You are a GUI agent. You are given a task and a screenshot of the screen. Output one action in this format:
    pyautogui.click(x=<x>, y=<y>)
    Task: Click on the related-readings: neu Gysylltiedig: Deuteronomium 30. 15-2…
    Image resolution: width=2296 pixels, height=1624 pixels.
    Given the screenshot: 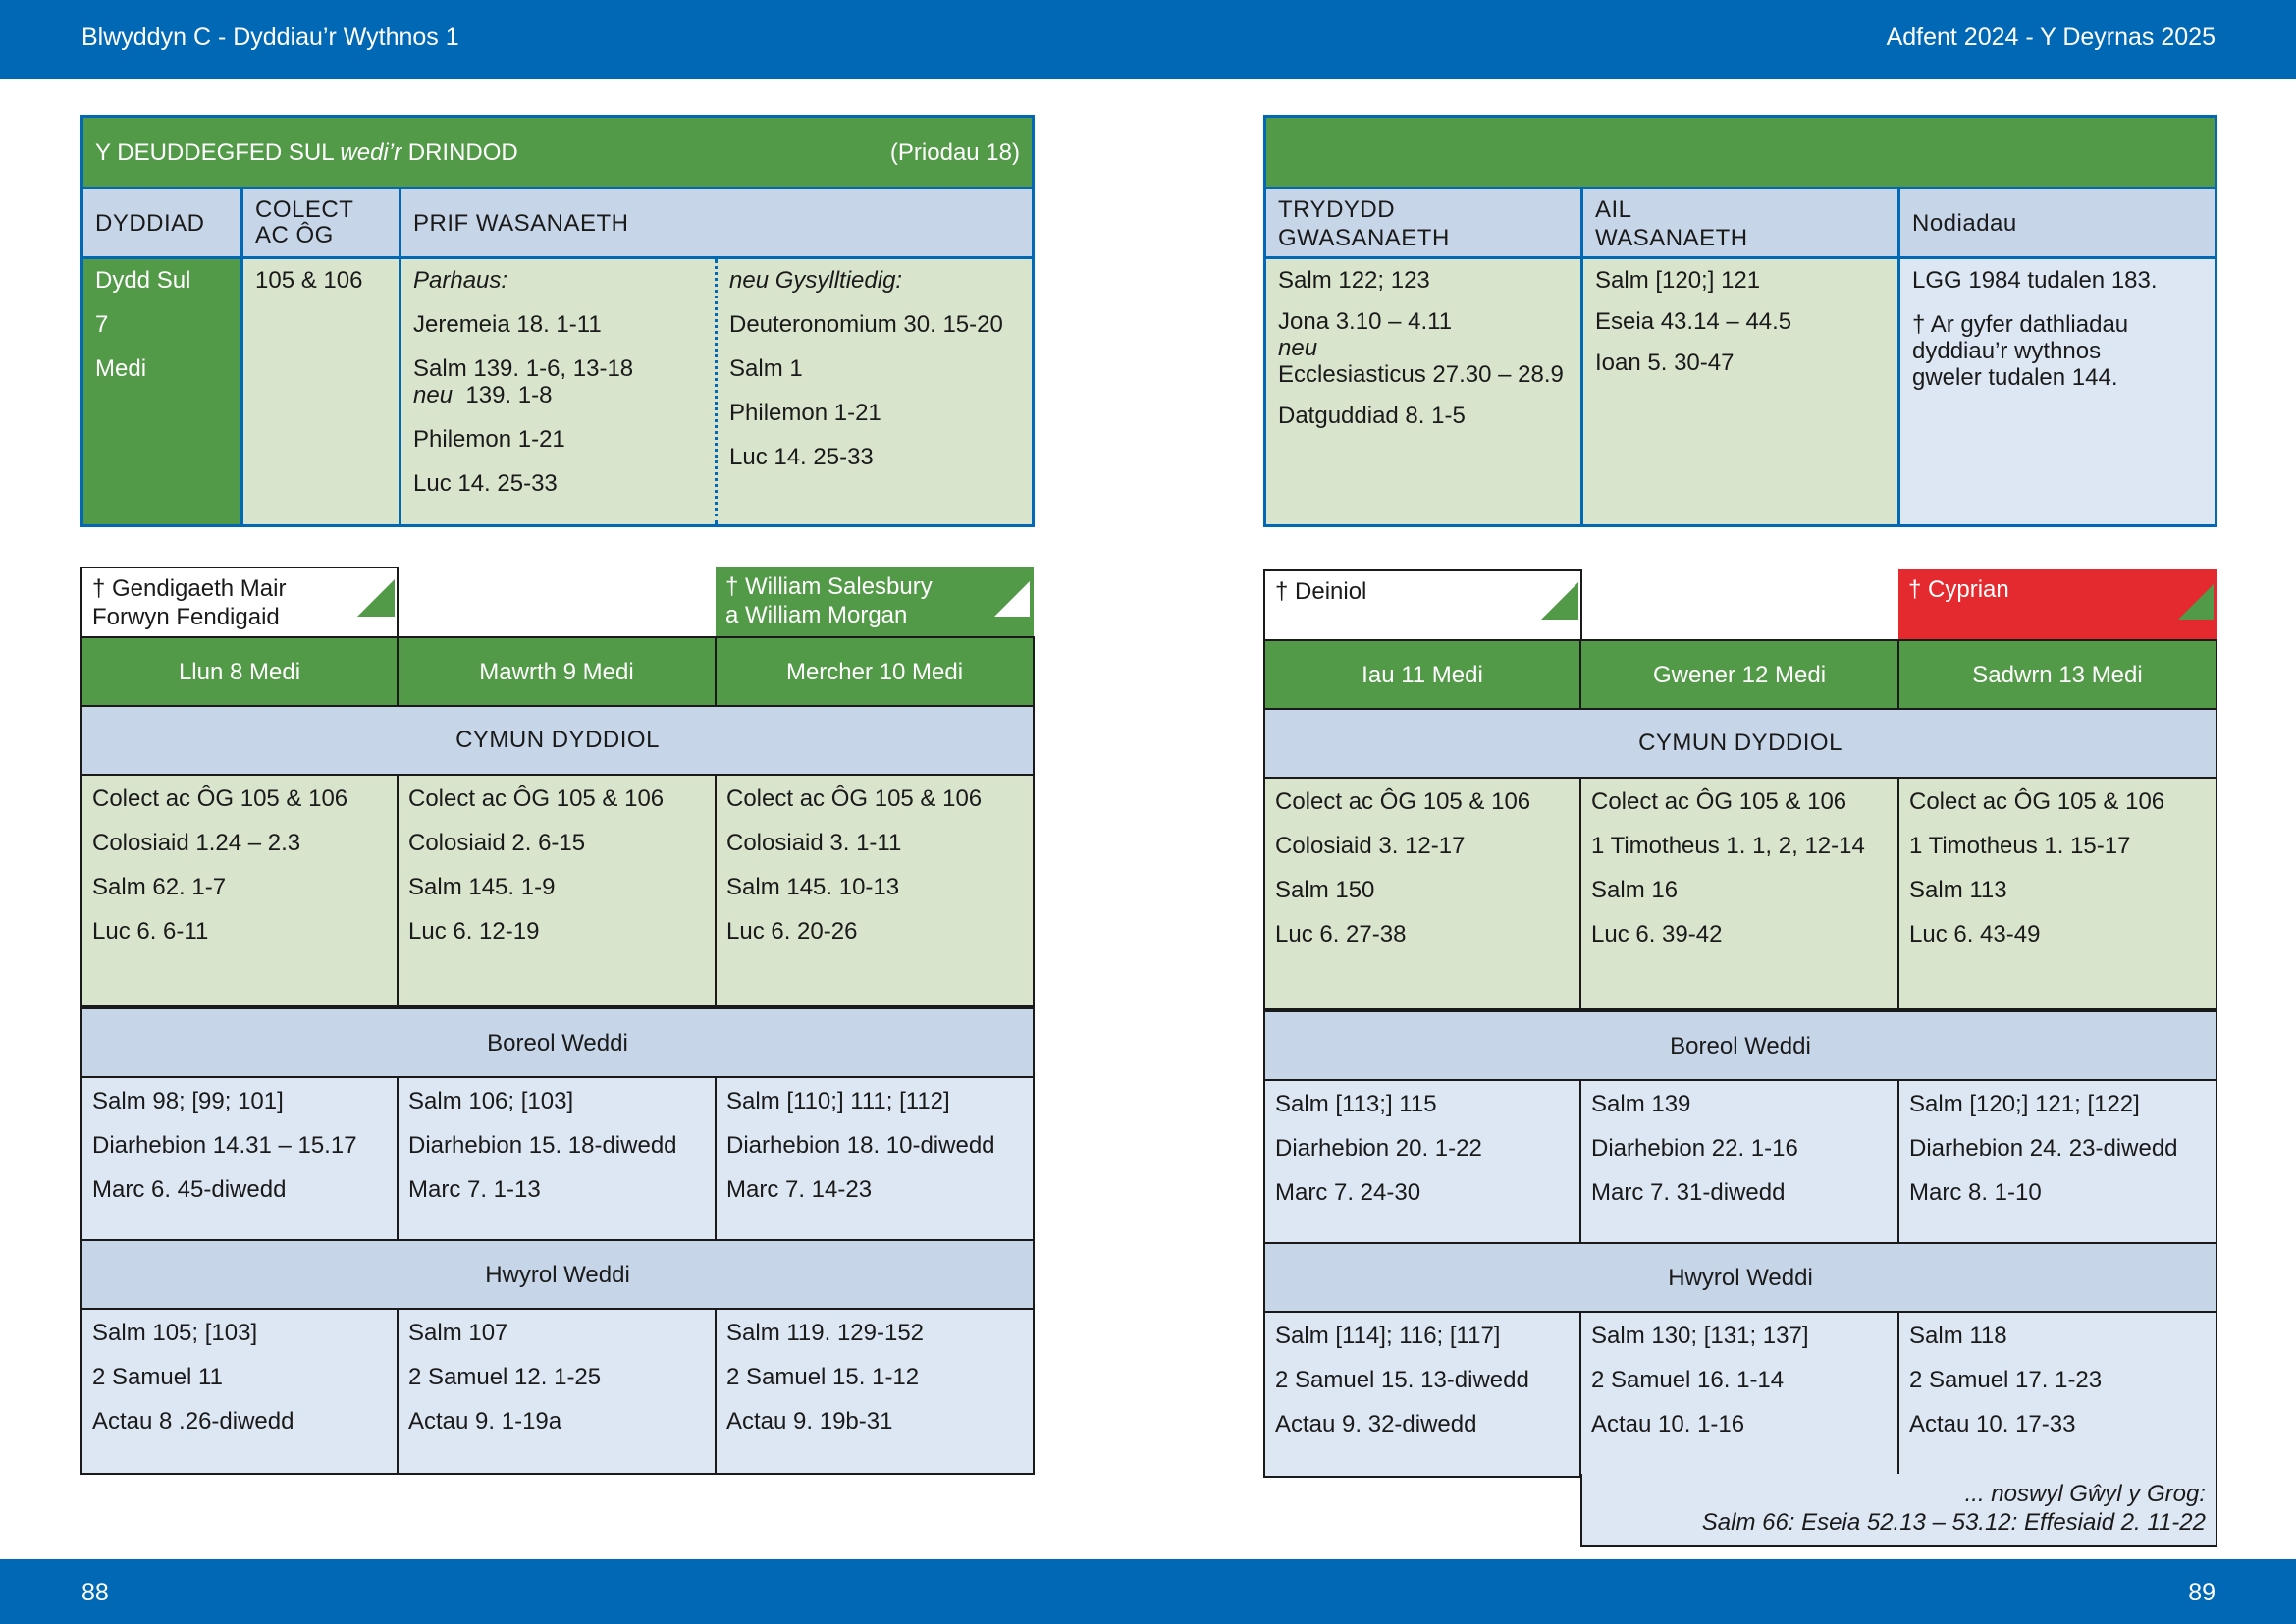 What is the action you would take?
    pyautogui.click(x=875, y=391)
    